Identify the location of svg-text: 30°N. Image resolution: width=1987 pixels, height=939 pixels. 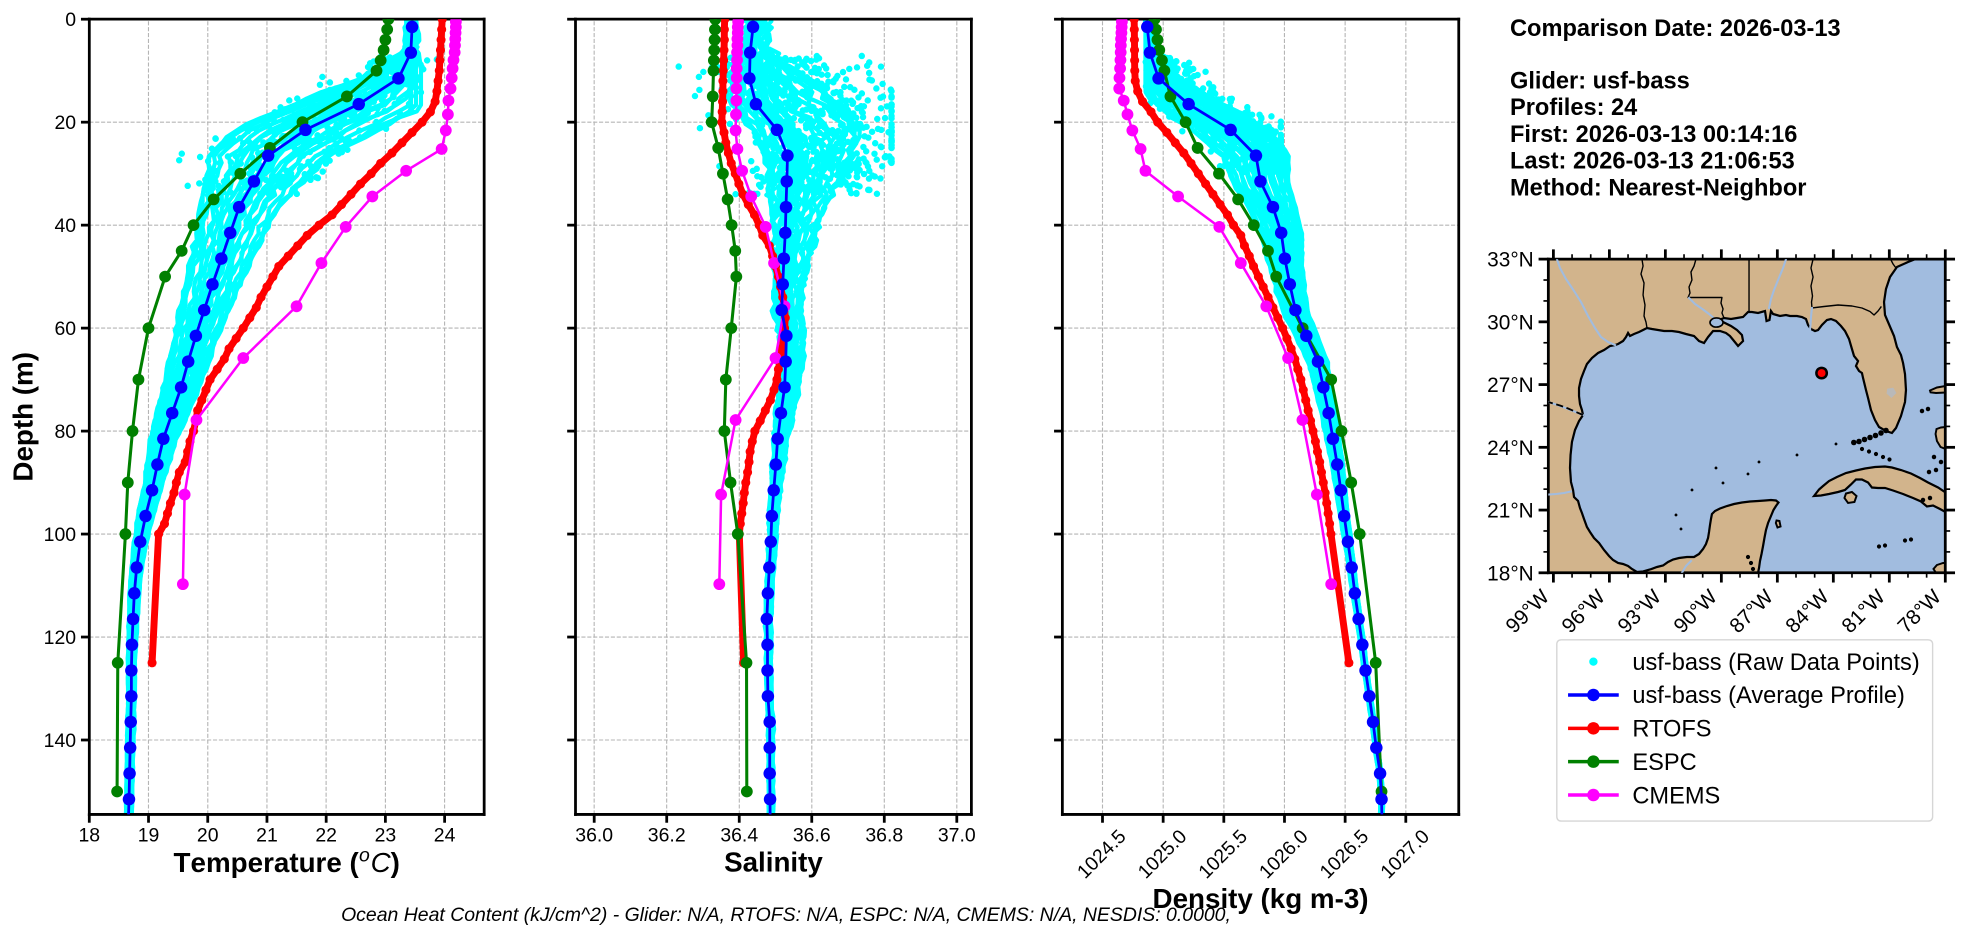
(1510, 322).